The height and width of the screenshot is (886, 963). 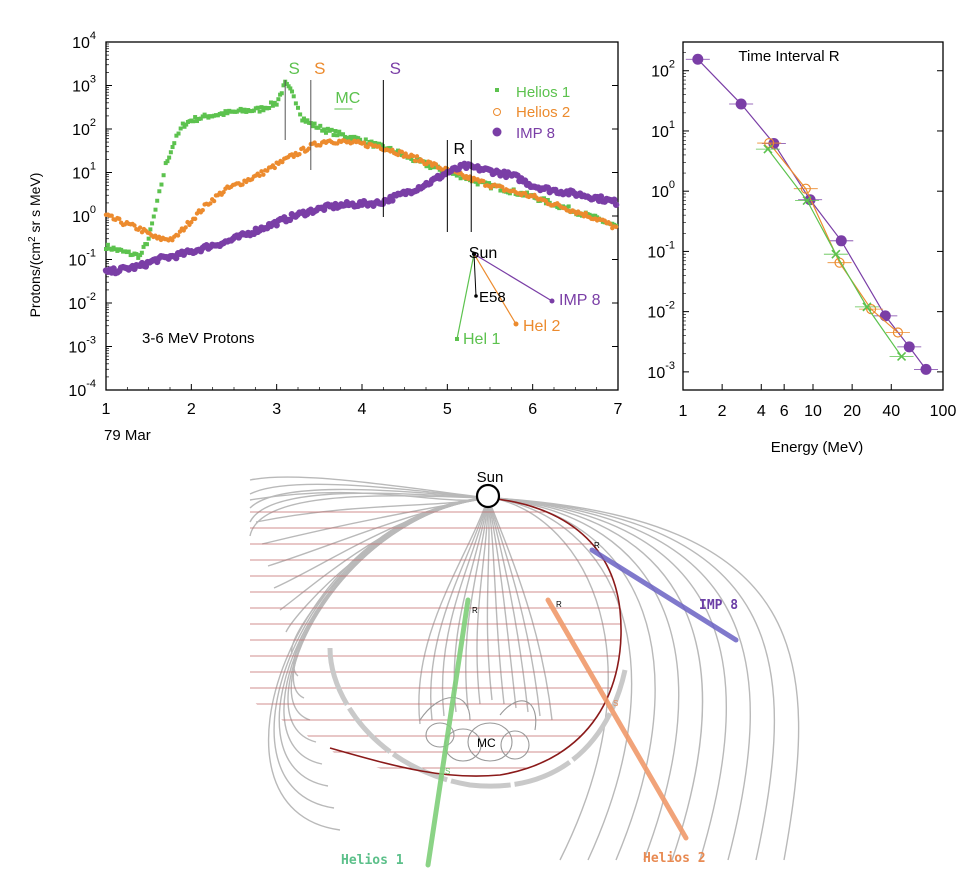 I want to click on y-tick-label: 10⁴, so click(x=84, y=41).